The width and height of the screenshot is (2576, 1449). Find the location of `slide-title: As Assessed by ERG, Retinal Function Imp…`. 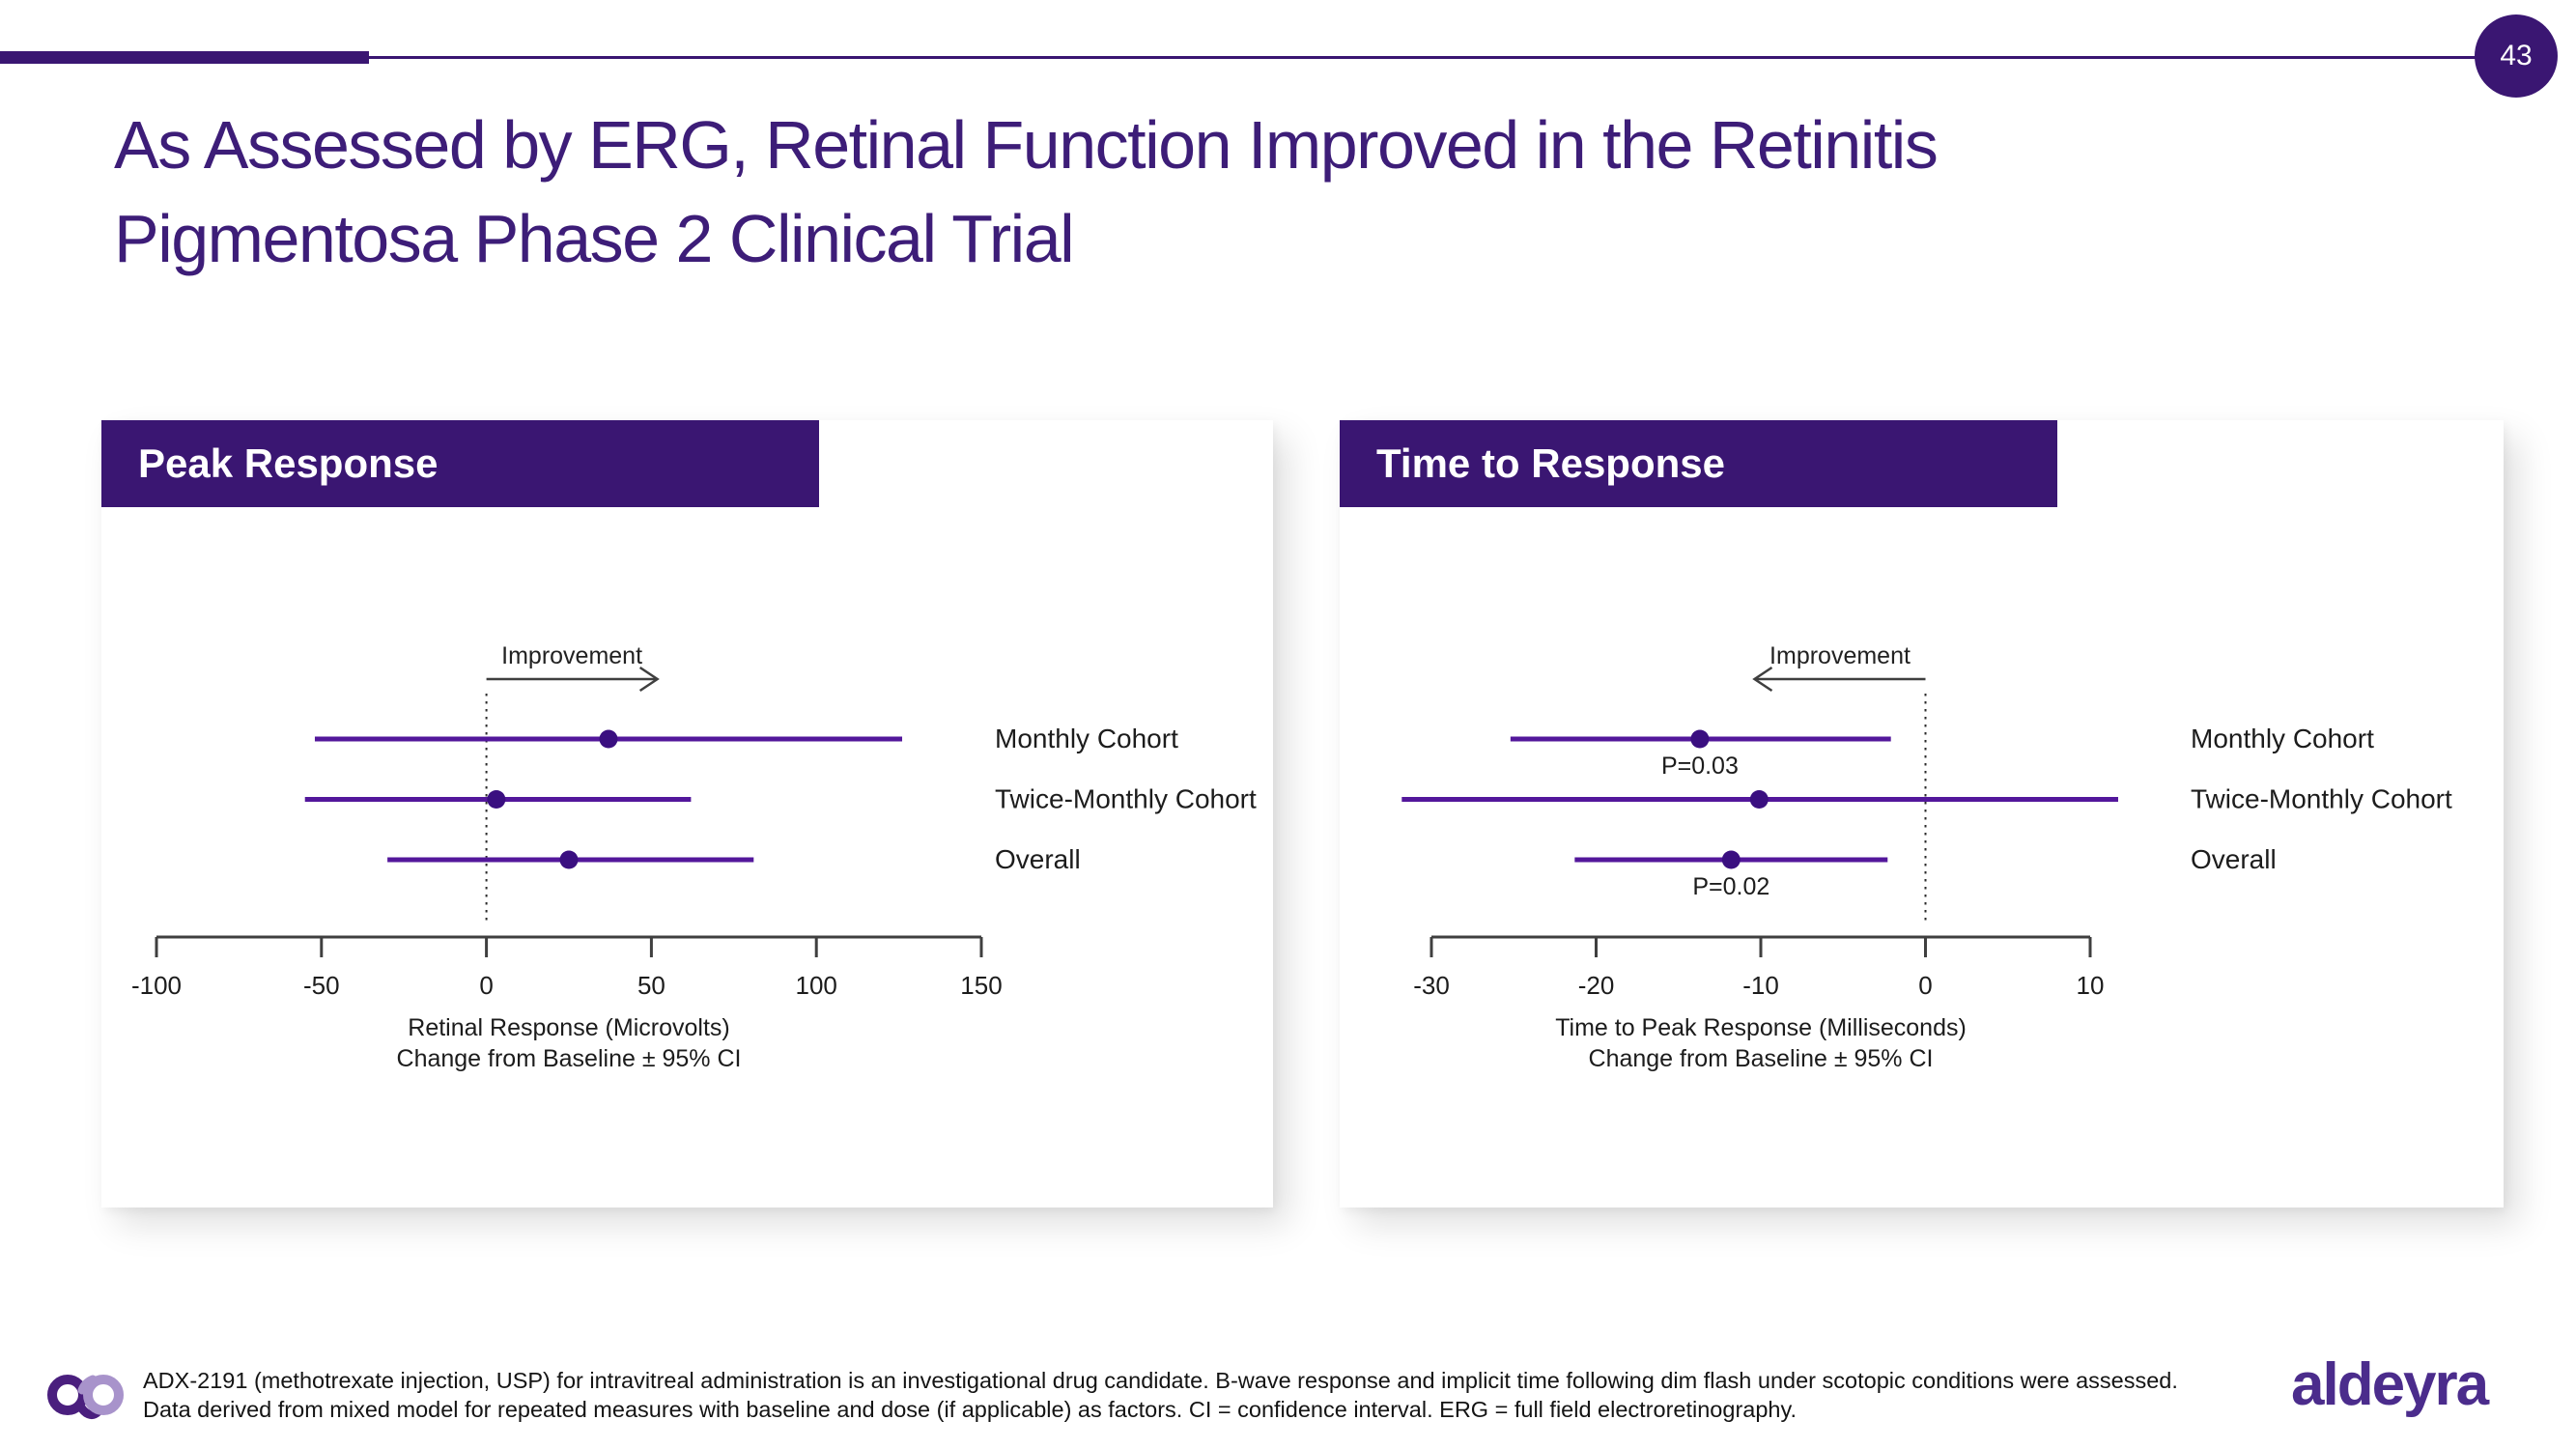

slide-title: As Assessed by ERG, Retinal Function Imp… is located at coordinates (1224, 192).